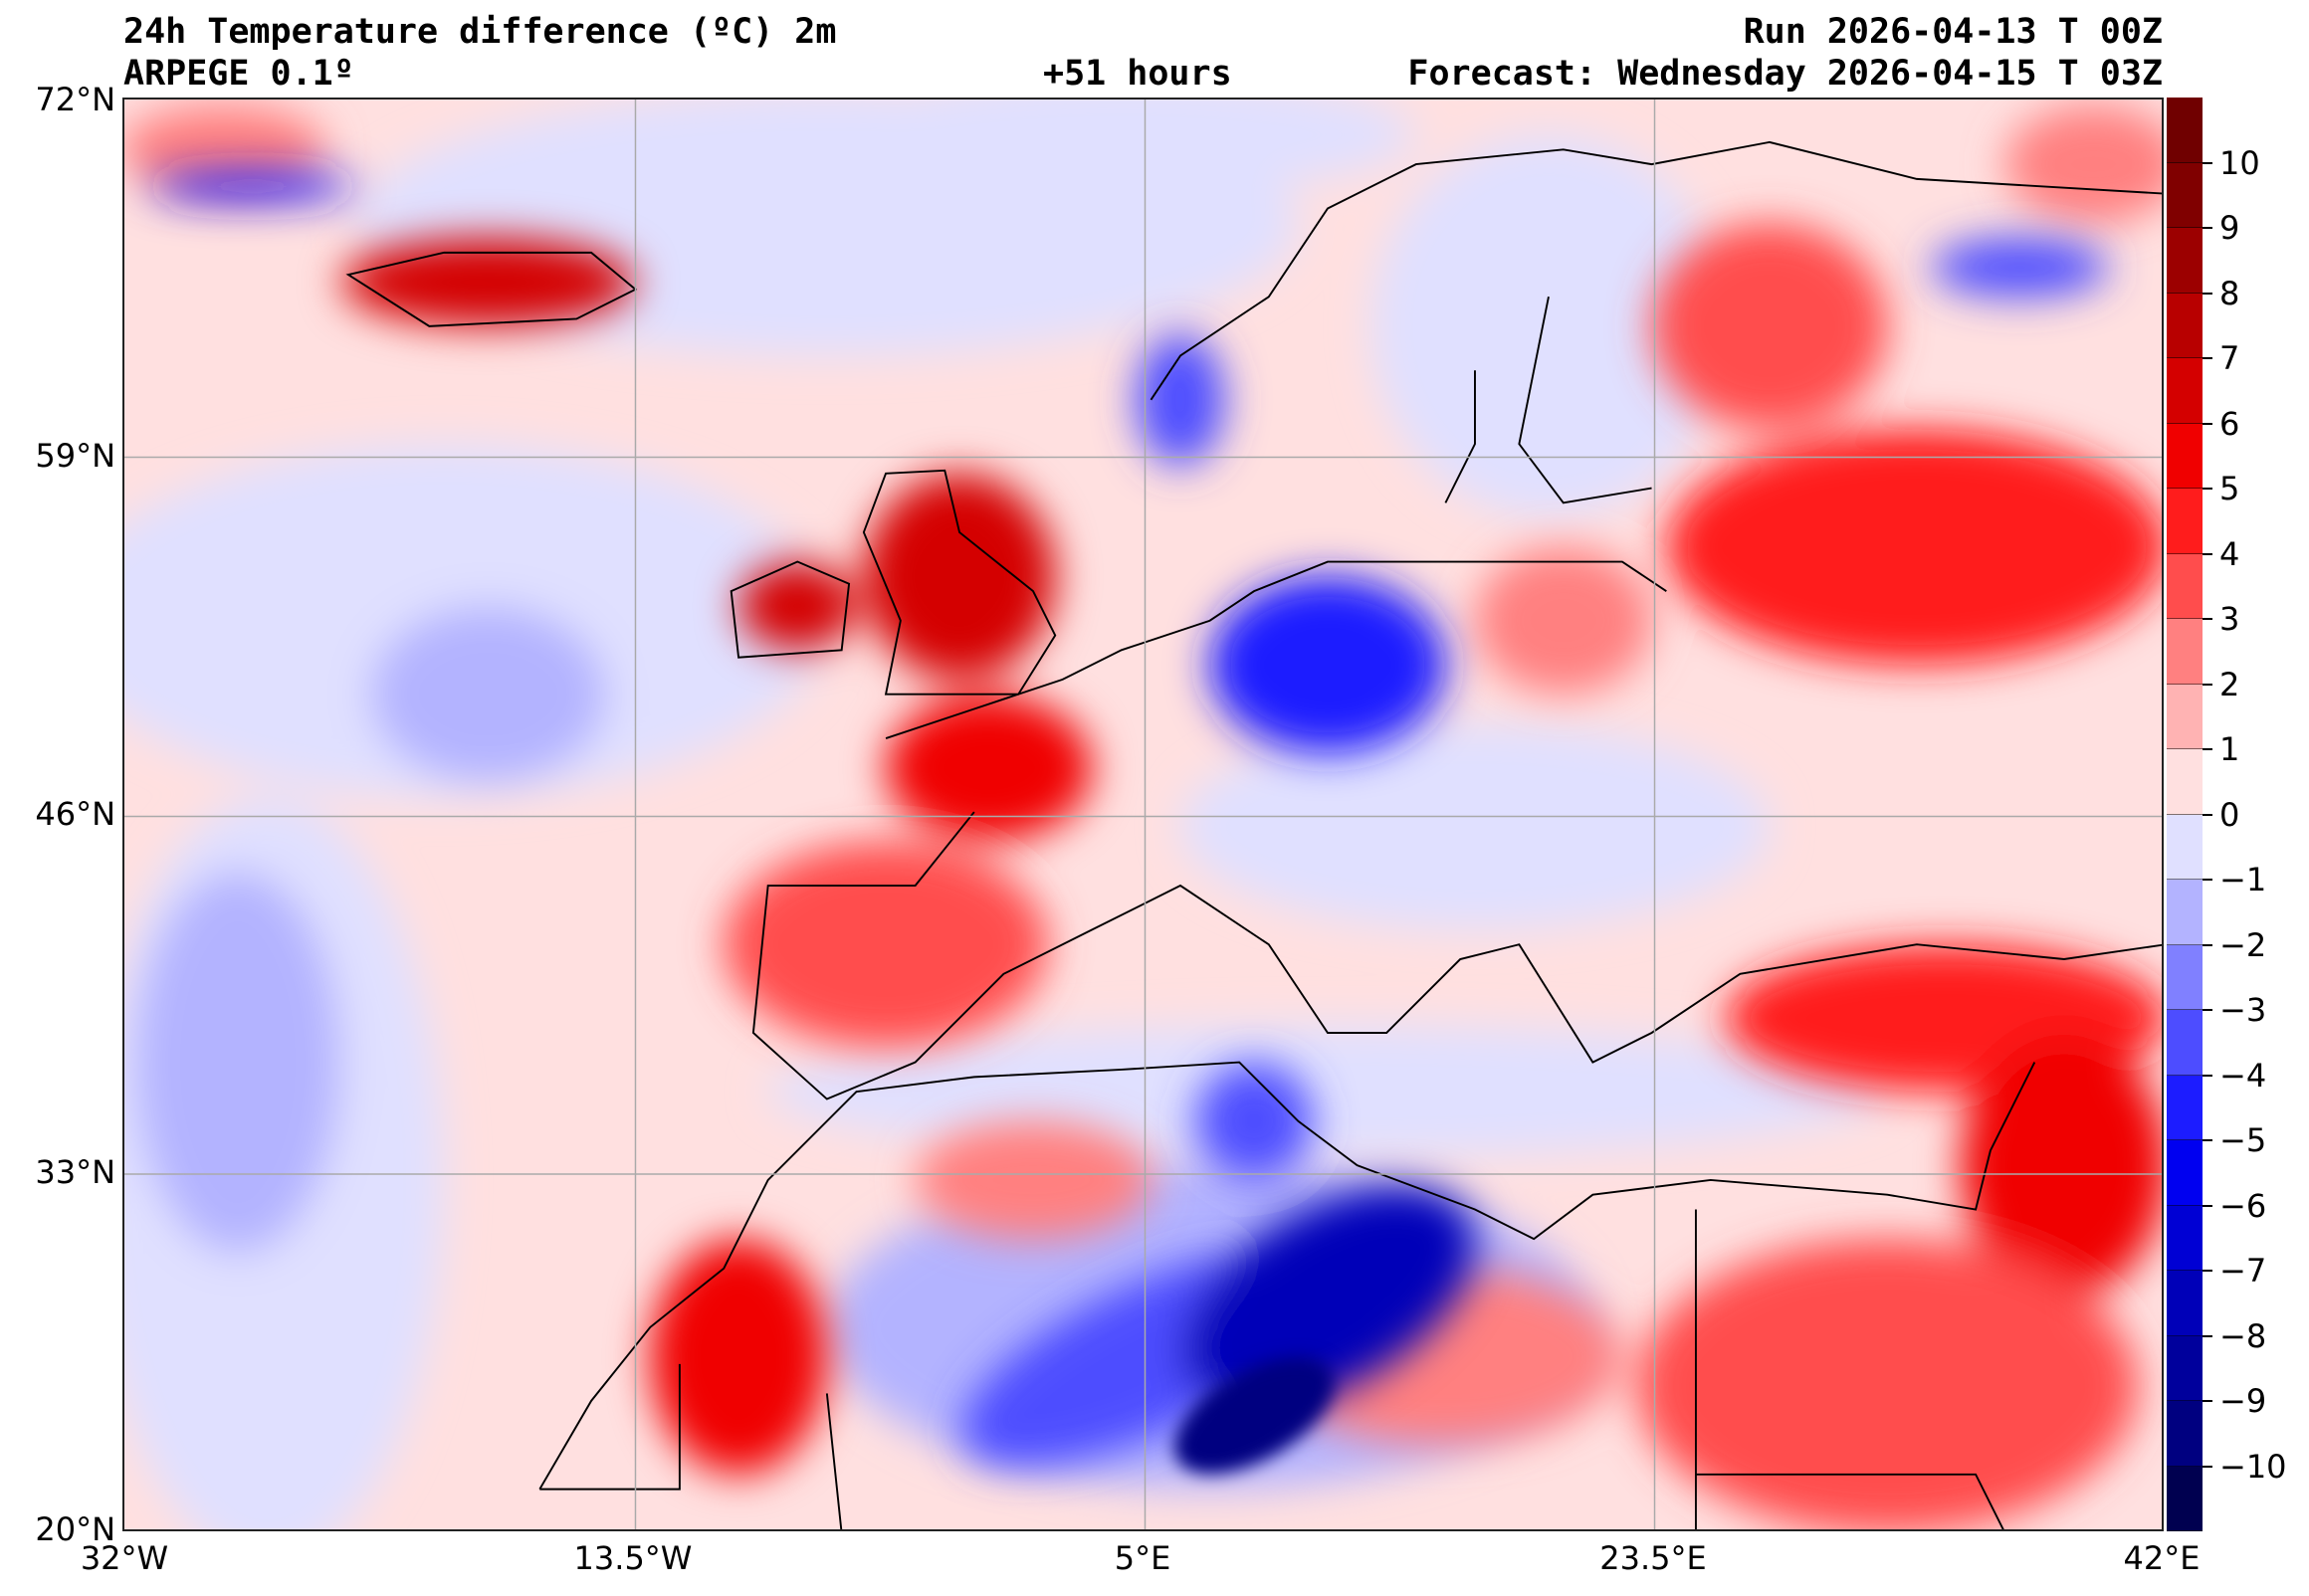 This screenshot has width=2309, height=1596. Describe the element at coordinates (2239, 163) in the screenshot. I see `colorbar-tick-label: 10` at that location.